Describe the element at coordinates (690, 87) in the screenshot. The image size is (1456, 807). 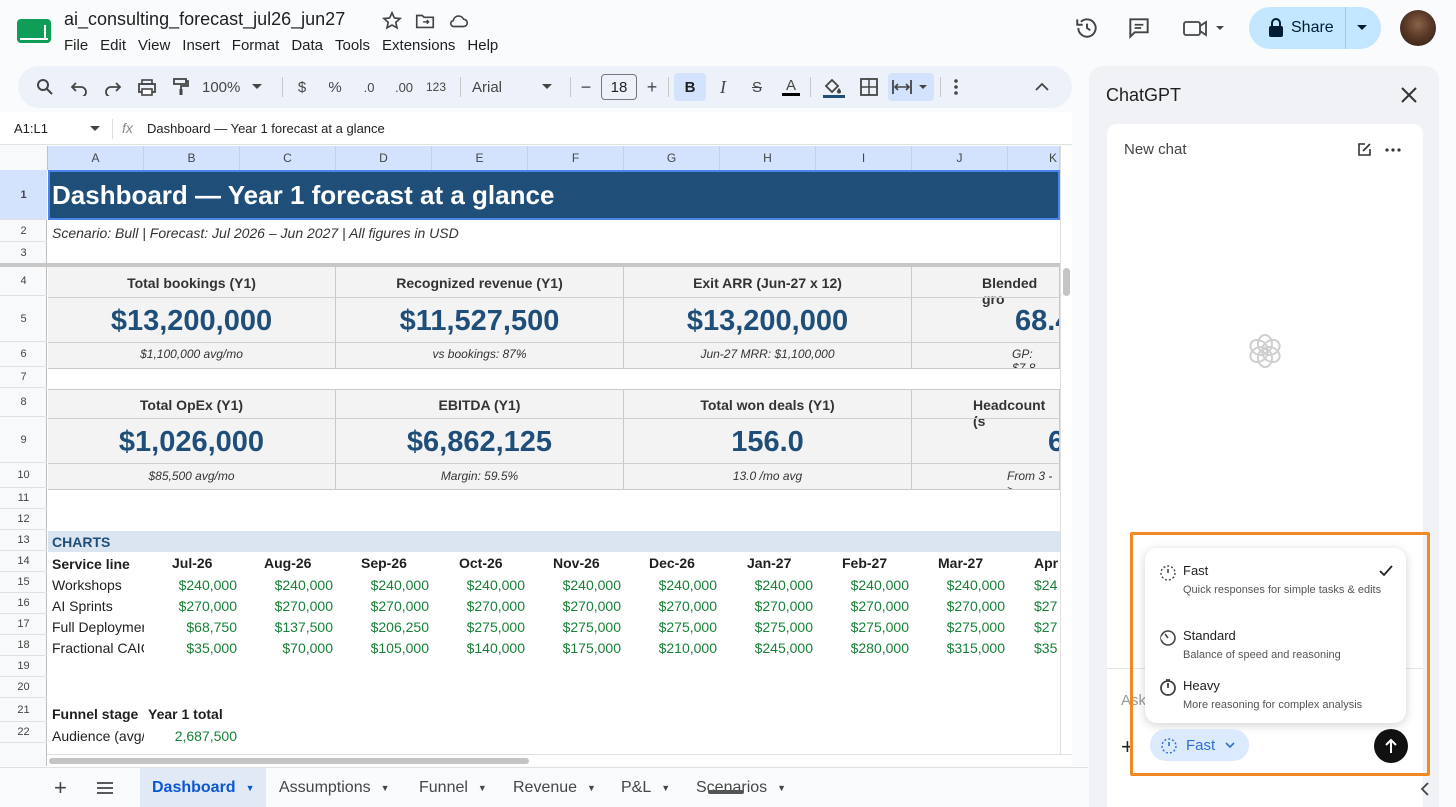
I see `bold-button: B` at that location.